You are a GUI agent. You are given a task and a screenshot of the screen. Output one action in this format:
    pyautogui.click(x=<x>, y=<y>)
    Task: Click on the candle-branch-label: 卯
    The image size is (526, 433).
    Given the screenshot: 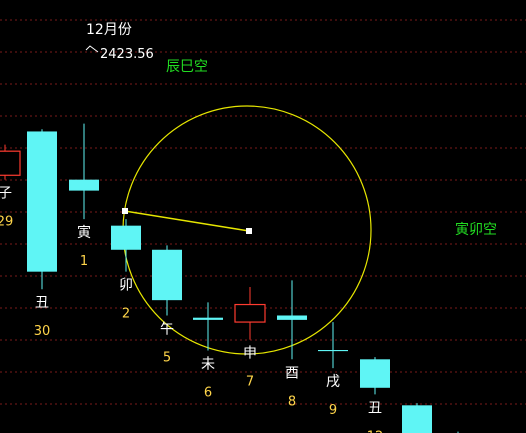 What is the action you would take?
    pyautogui.click(x=126, y=286)
    